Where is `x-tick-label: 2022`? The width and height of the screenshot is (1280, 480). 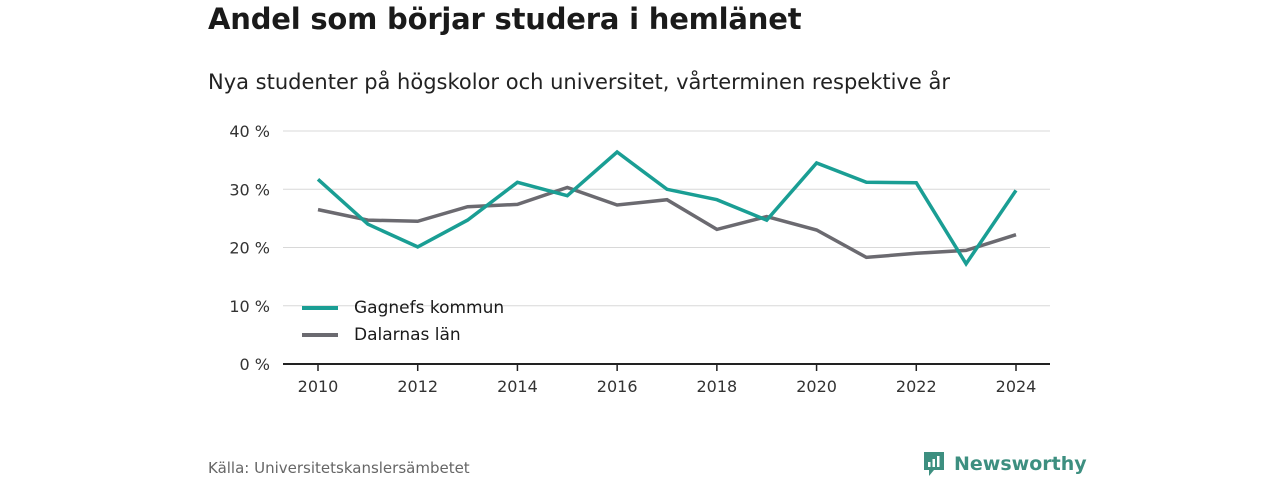
x-tick-label: 2022 is located at coordinates (916, 386).